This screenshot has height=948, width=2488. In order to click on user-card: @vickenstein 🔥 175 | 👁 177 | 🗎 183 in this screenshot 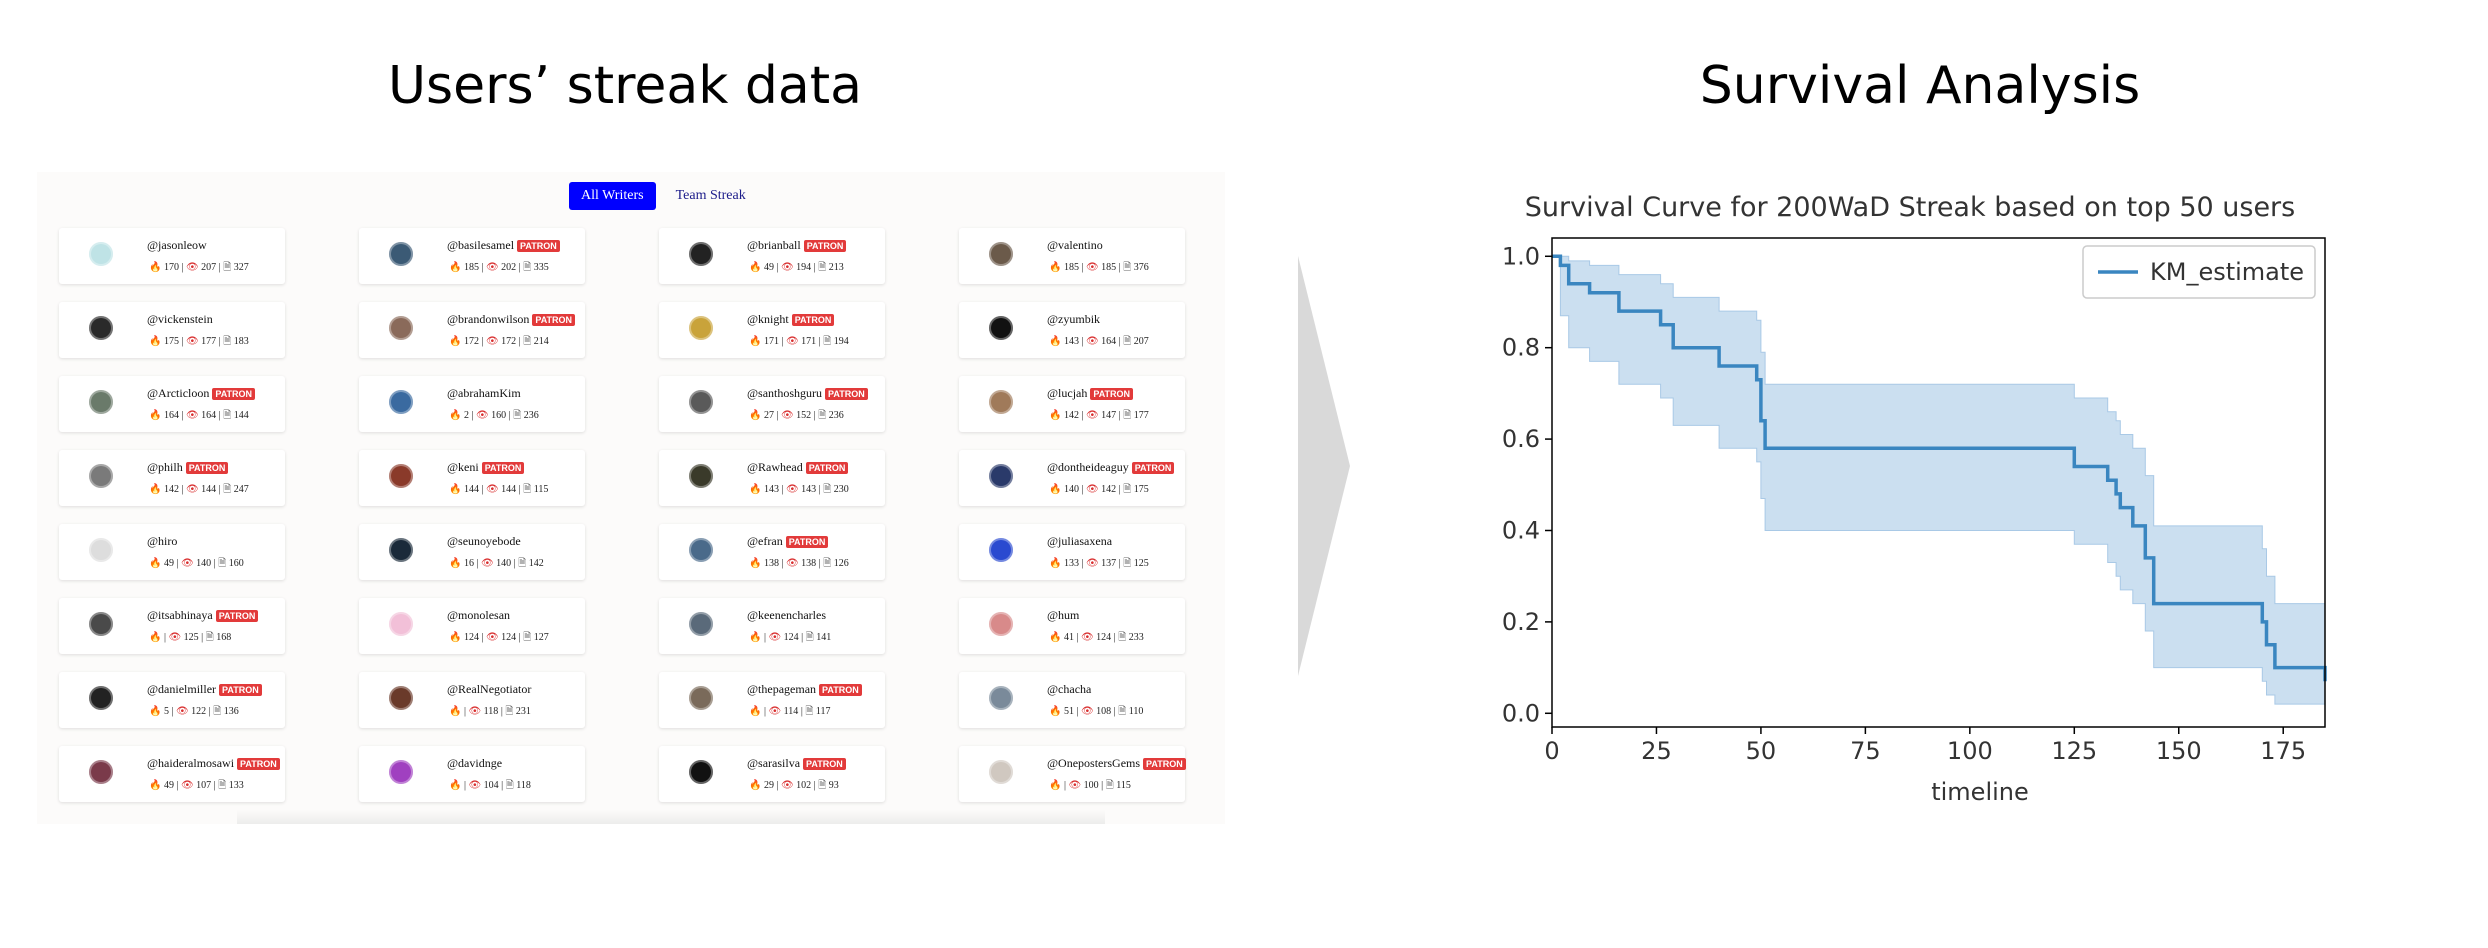, I will do `click(172, 330)`.